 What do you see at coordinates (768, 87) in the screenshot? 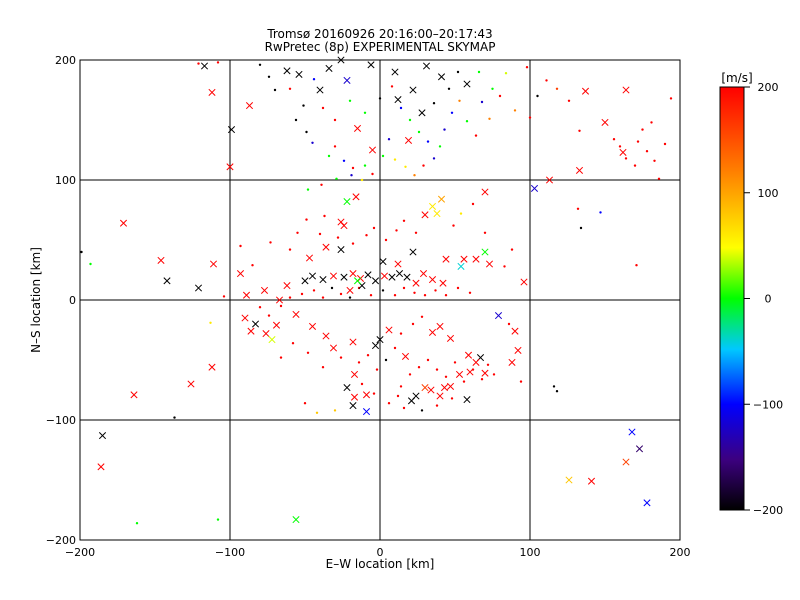
I see `colorbar-tick-label: 200` at bounding box center [768, 87].